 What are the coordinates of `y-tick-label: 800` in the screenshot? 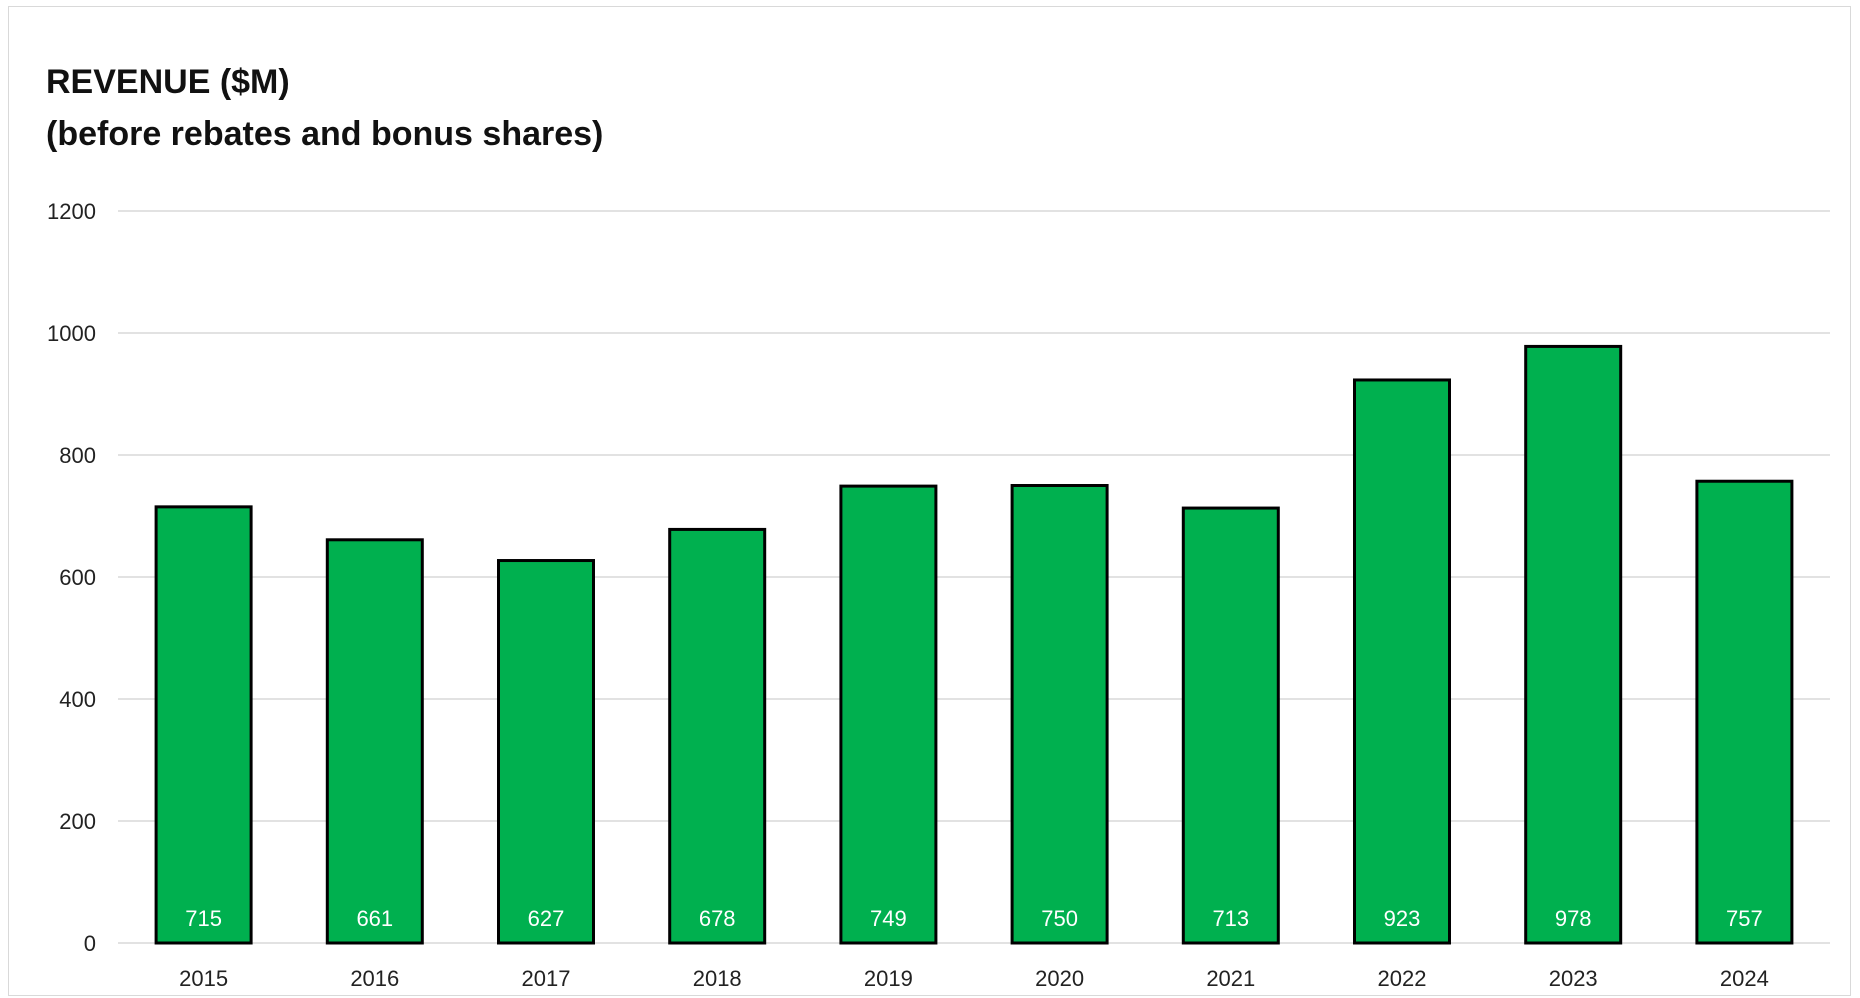 It's located at (77, 455).